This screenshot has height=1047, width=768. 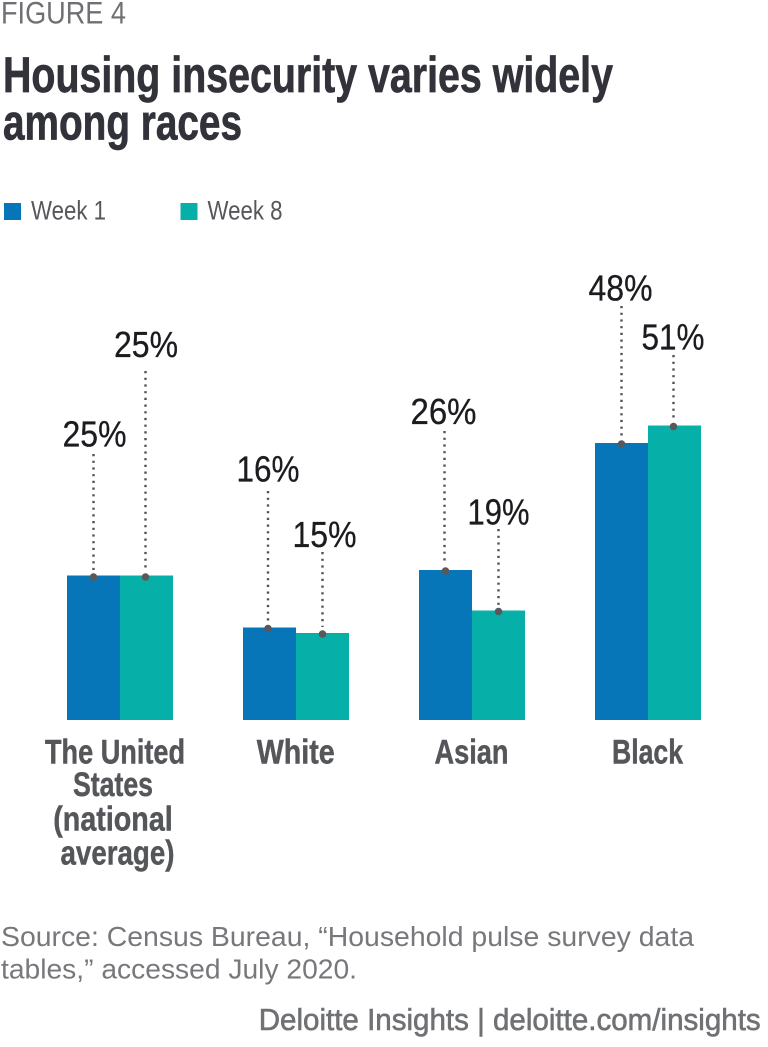 I want to click on svg-text: States, so click(x=113, y=785).